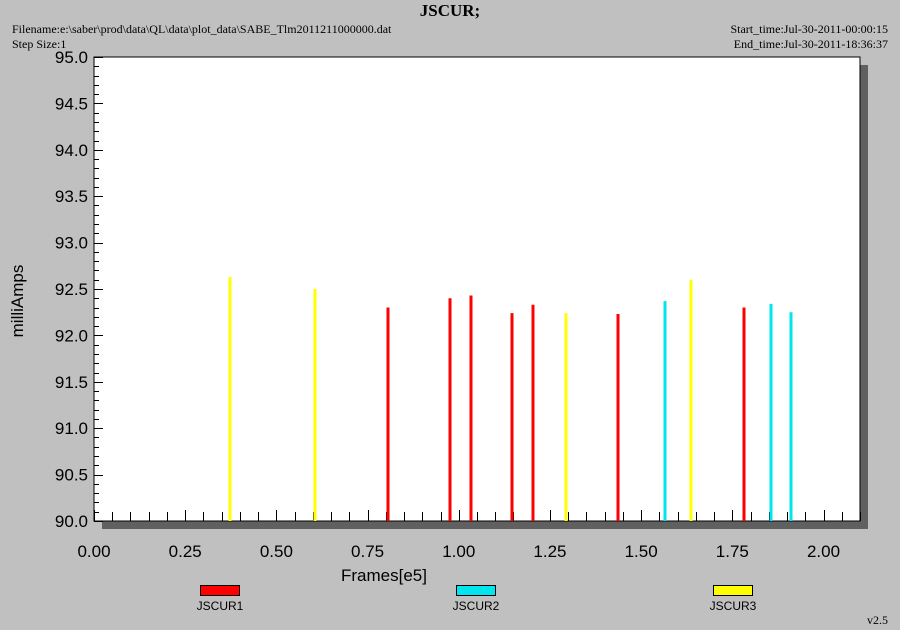 The width and height of the screenshot is (900, 630). I want to click on legend-item-jscur2: JSCUR2, so click(476, 599).